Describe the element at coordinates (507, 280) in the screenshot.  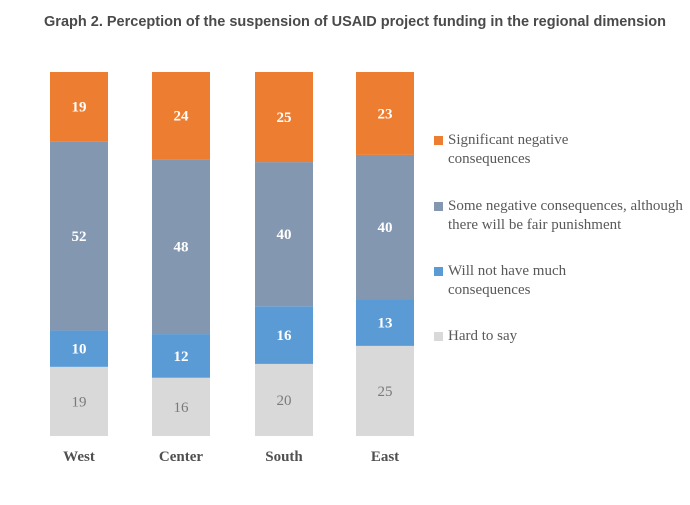
I see `legend-label: Will not have much consequences` at that location.